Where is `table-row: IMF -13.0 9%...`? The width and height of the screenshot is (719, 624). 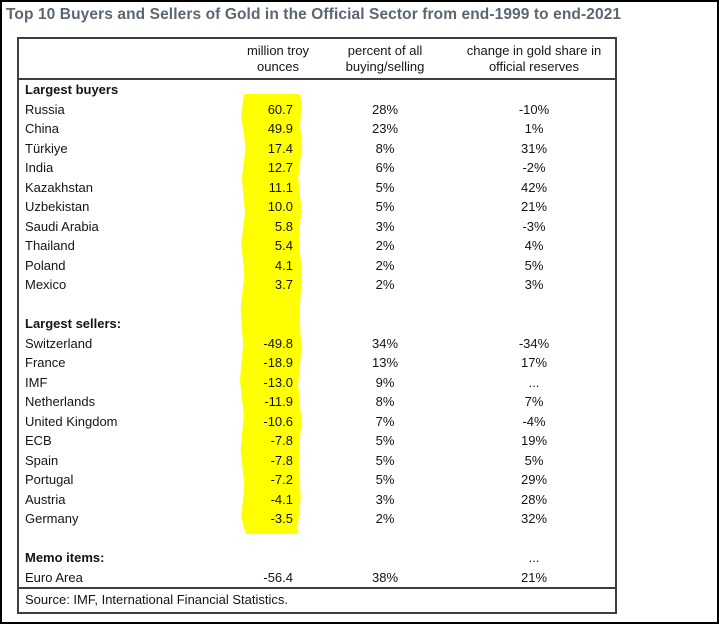
table-row: IMF -13.0 9%... is located at coordinates (317, 383).